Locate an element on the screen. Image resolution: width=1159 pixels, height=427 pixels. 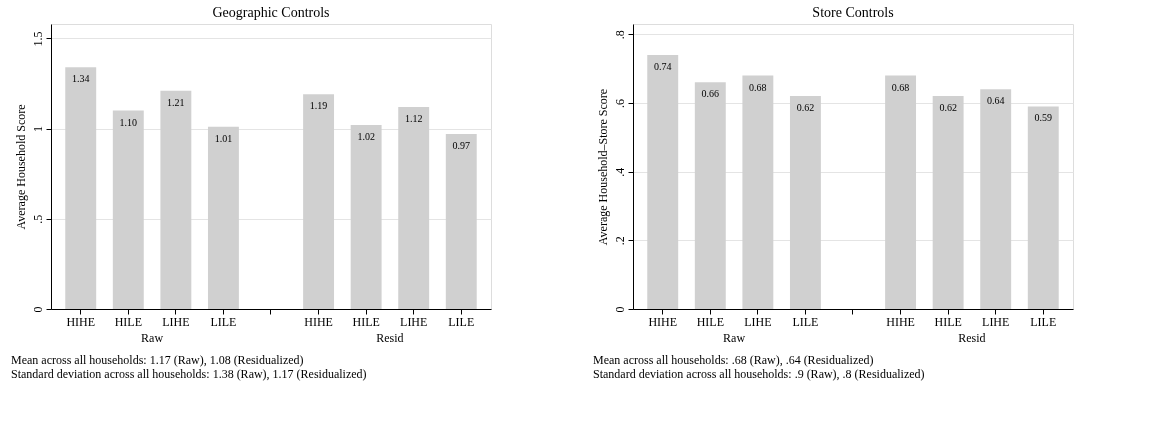
y-tick-label: 1 is located at coordinates (37, 129).